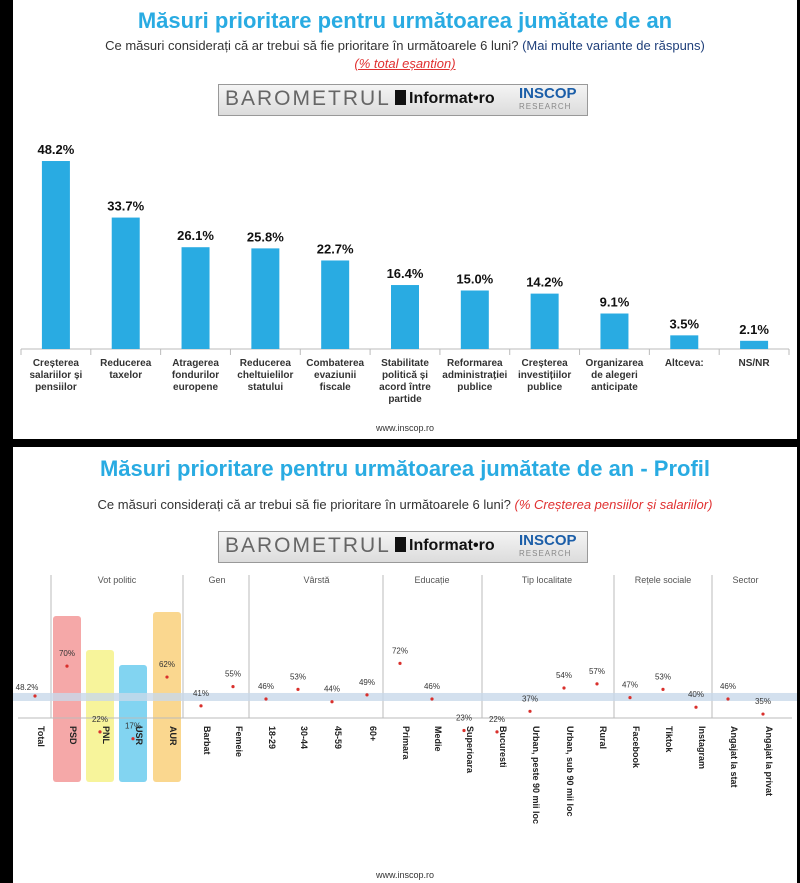  Describe the element at coordinates (56, 375) in the screenshot. I see `category-label: salariilor și` at that location.